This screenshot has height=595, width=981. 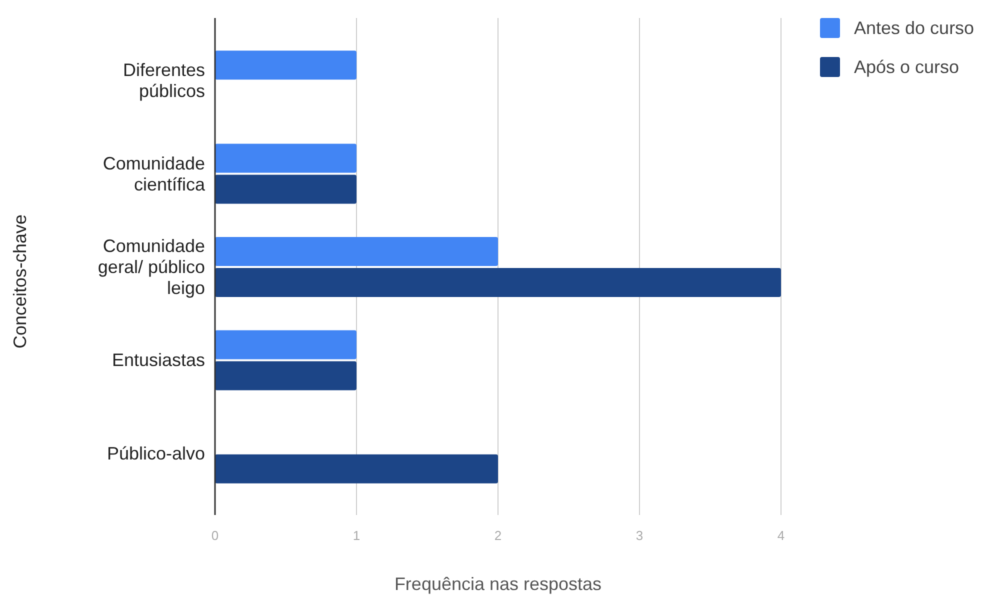 I want to click on legend-label: Antes do curso, so click(x=914, y=28).